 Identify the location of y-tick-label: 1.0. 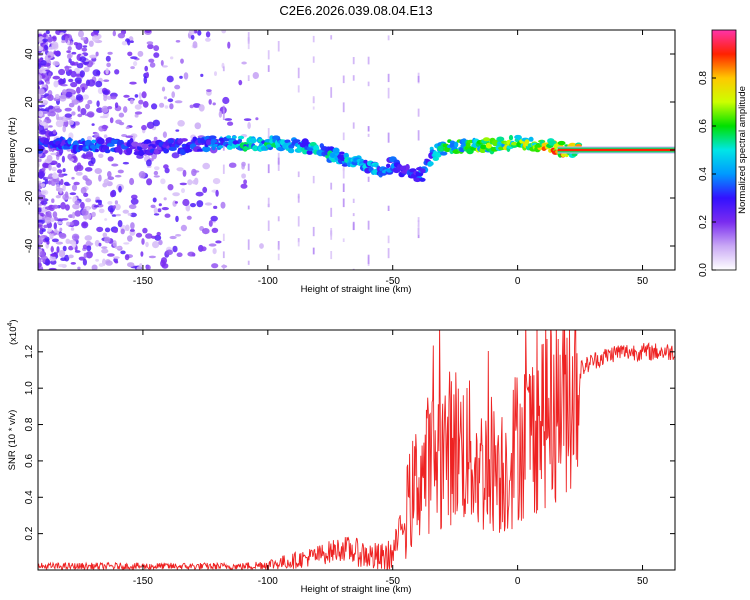
(29, 388).